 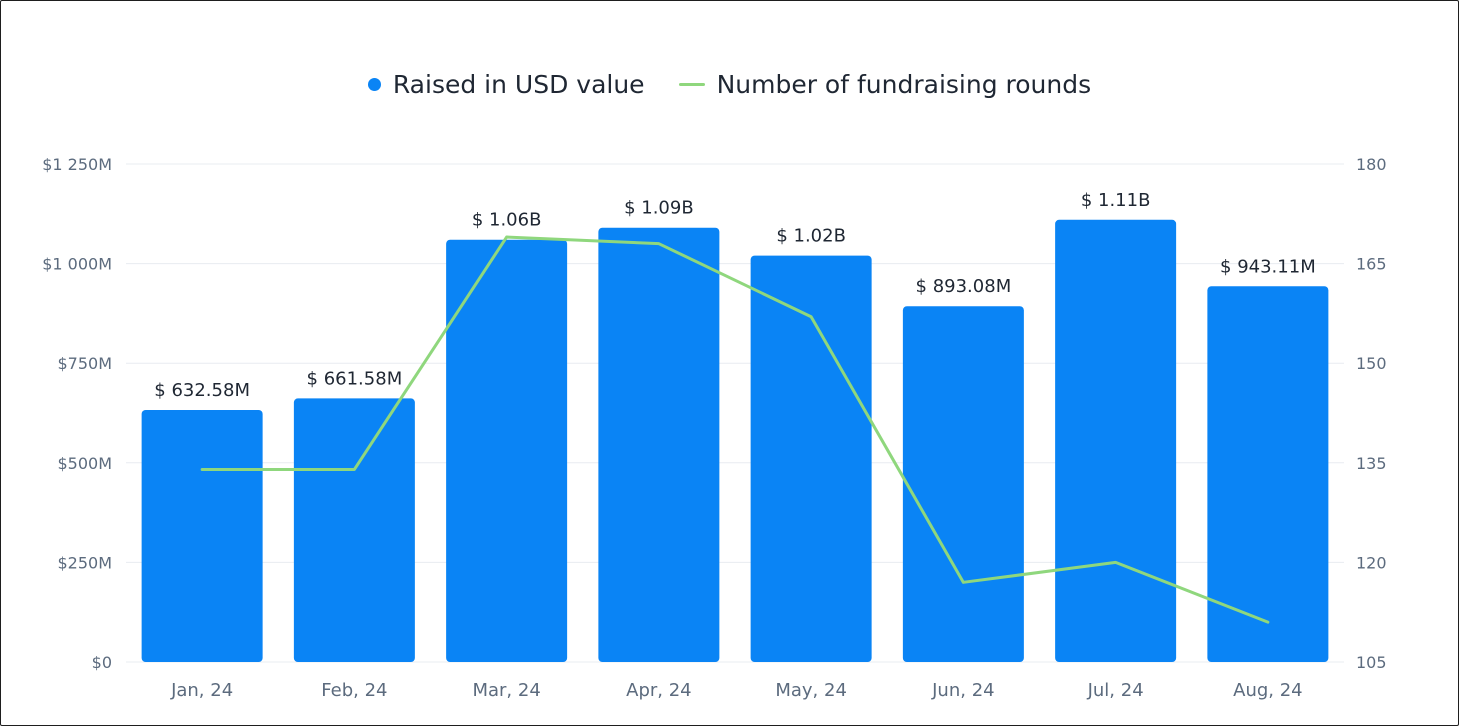 I want to click on legend-item-raised: Raised in USD value, so click(x=506, y=84).